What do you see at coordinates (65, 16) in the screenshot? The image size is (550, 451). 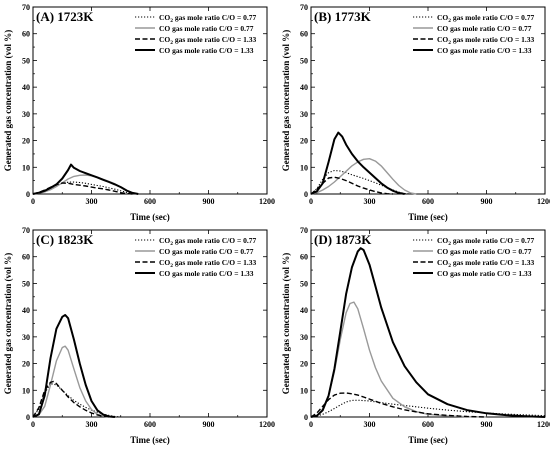 I see `panel-title: (A) 1723K` at bounding box center [65, 16].